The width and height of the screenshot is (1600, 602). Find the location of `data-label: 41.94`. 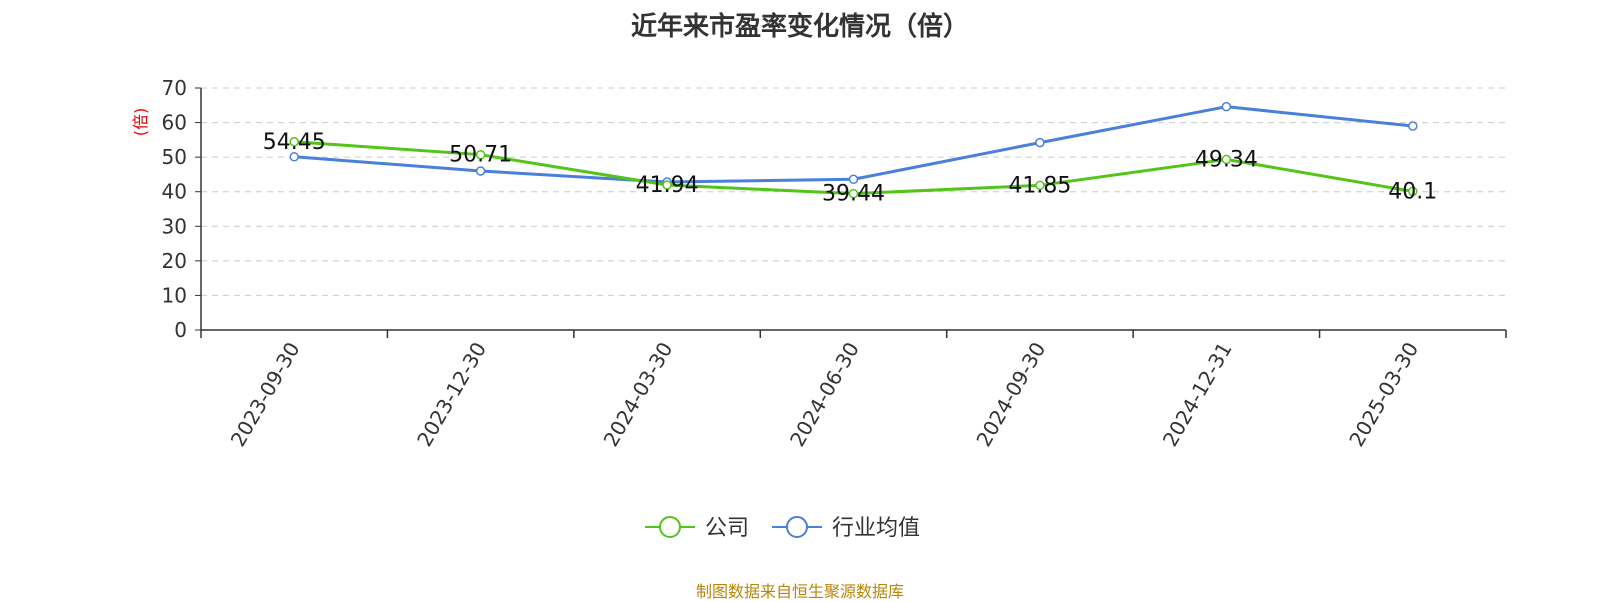

data-label: 41.94 is located at coordinates (667, 185).